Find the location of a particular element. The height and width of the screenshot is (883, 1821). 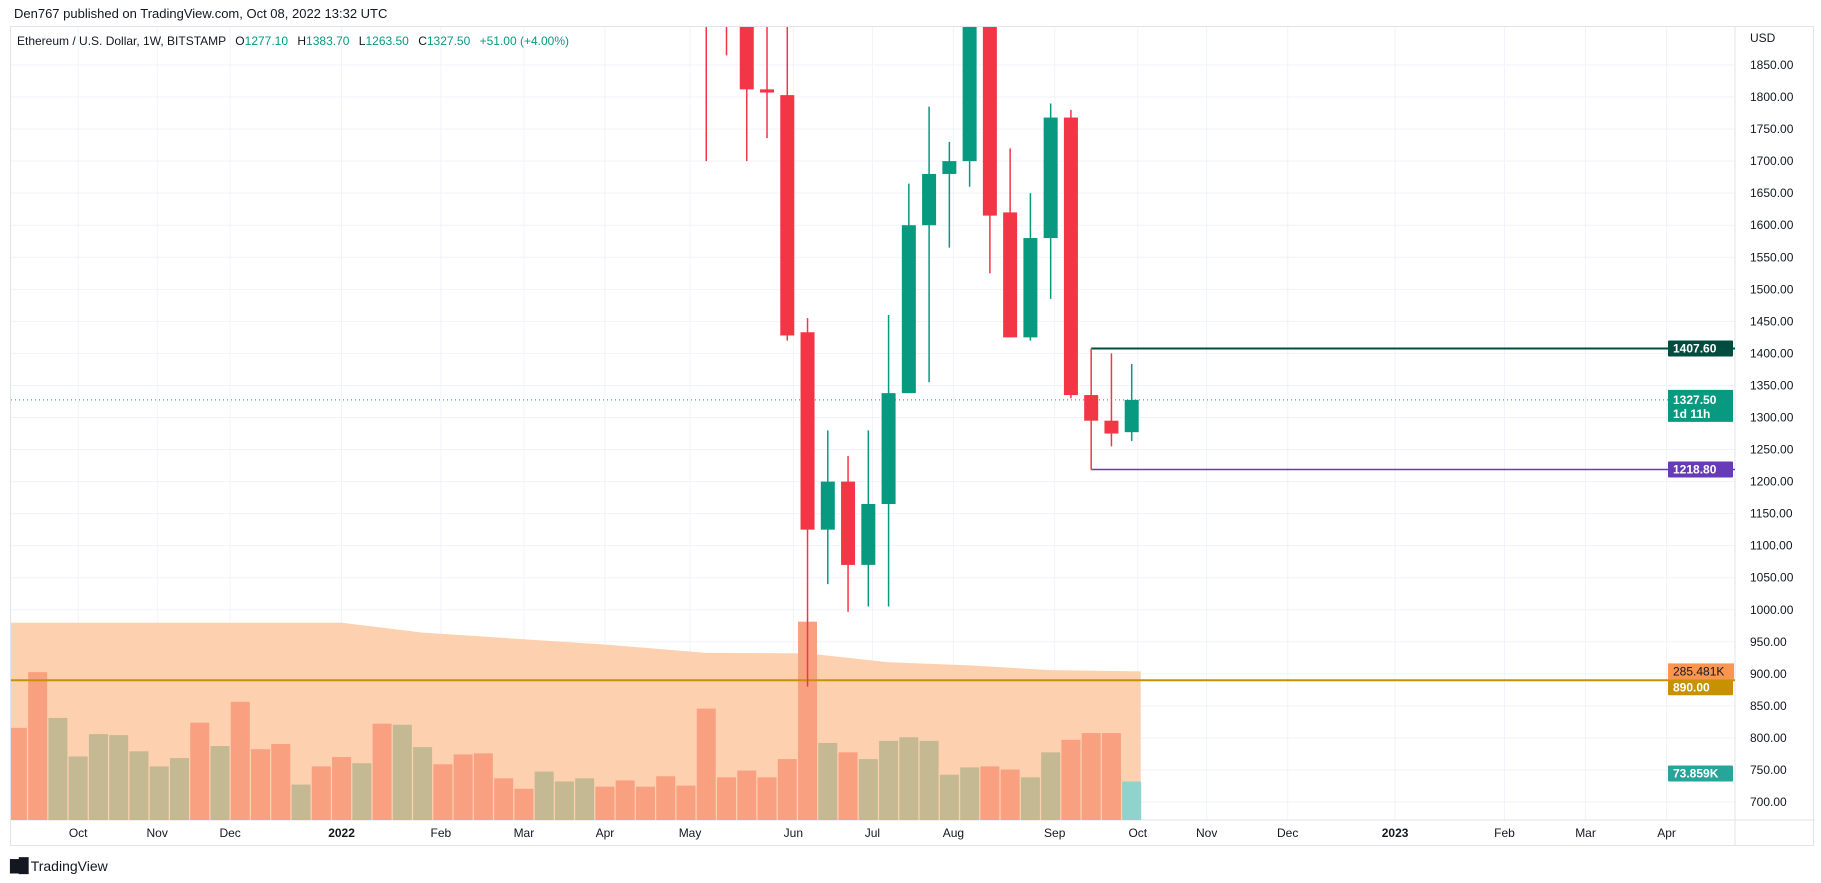

low-value: L1263.50 is located at coordinates (383, 41).